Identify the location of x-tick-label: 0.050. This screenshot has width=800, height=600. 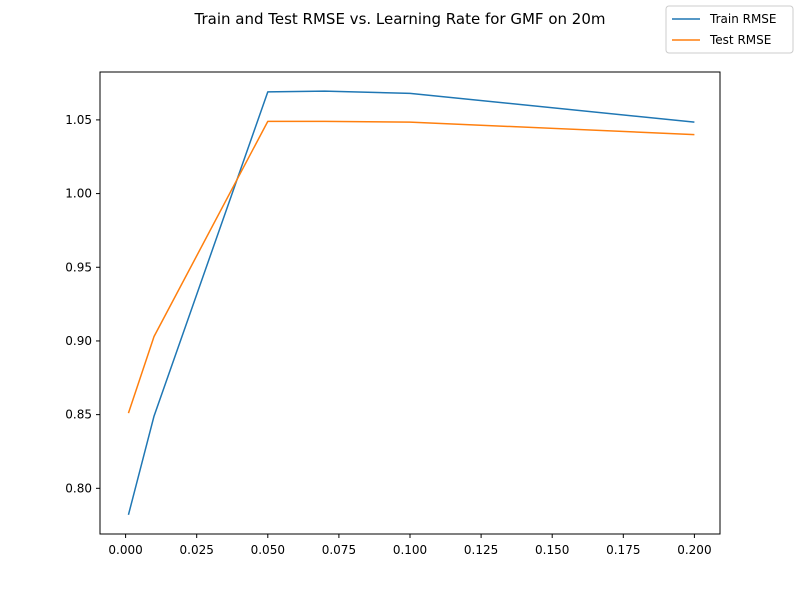
(268, 550).